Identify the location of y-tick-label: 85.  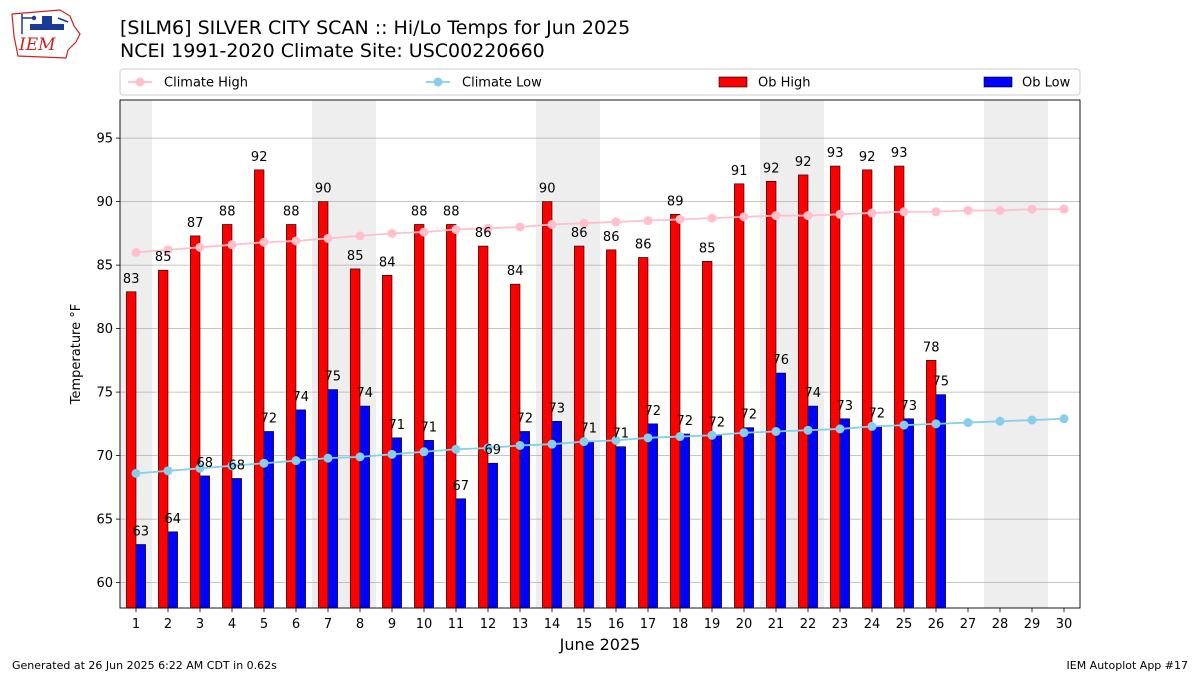
(104, 266).